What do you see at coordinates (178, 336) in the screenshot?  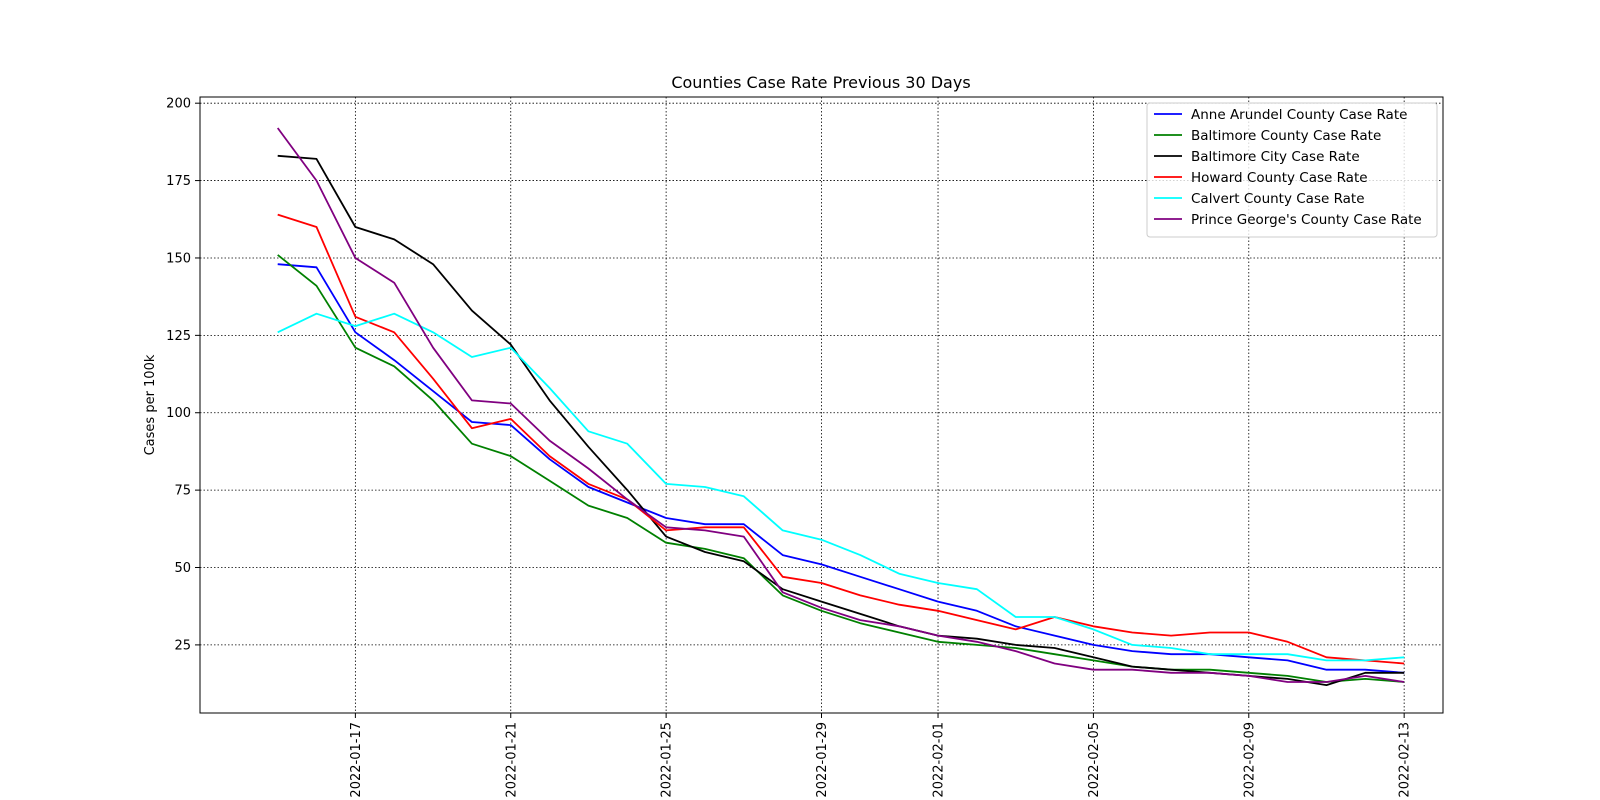 I see `y-tick-label: 125` at bounding box center [178, 336].